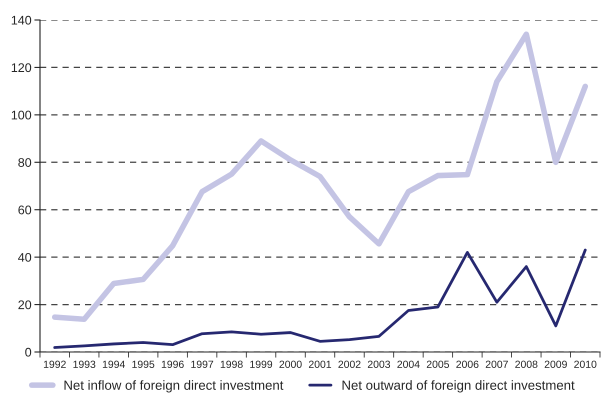 This screenshot has height=407, width=605. I want to click on y-tick-label: 0, so click(28, 352).